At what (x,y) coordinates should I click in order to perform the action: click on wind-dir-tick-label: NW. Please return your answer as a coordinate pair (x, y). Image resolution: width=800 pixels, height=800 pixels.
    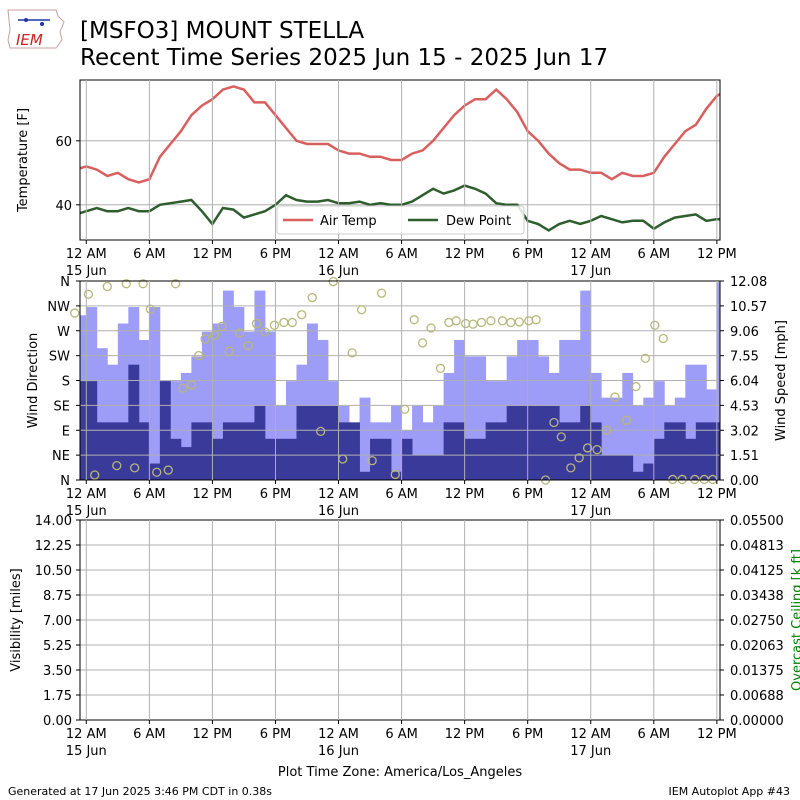
    Looking at the image, I should click on (58, 307).